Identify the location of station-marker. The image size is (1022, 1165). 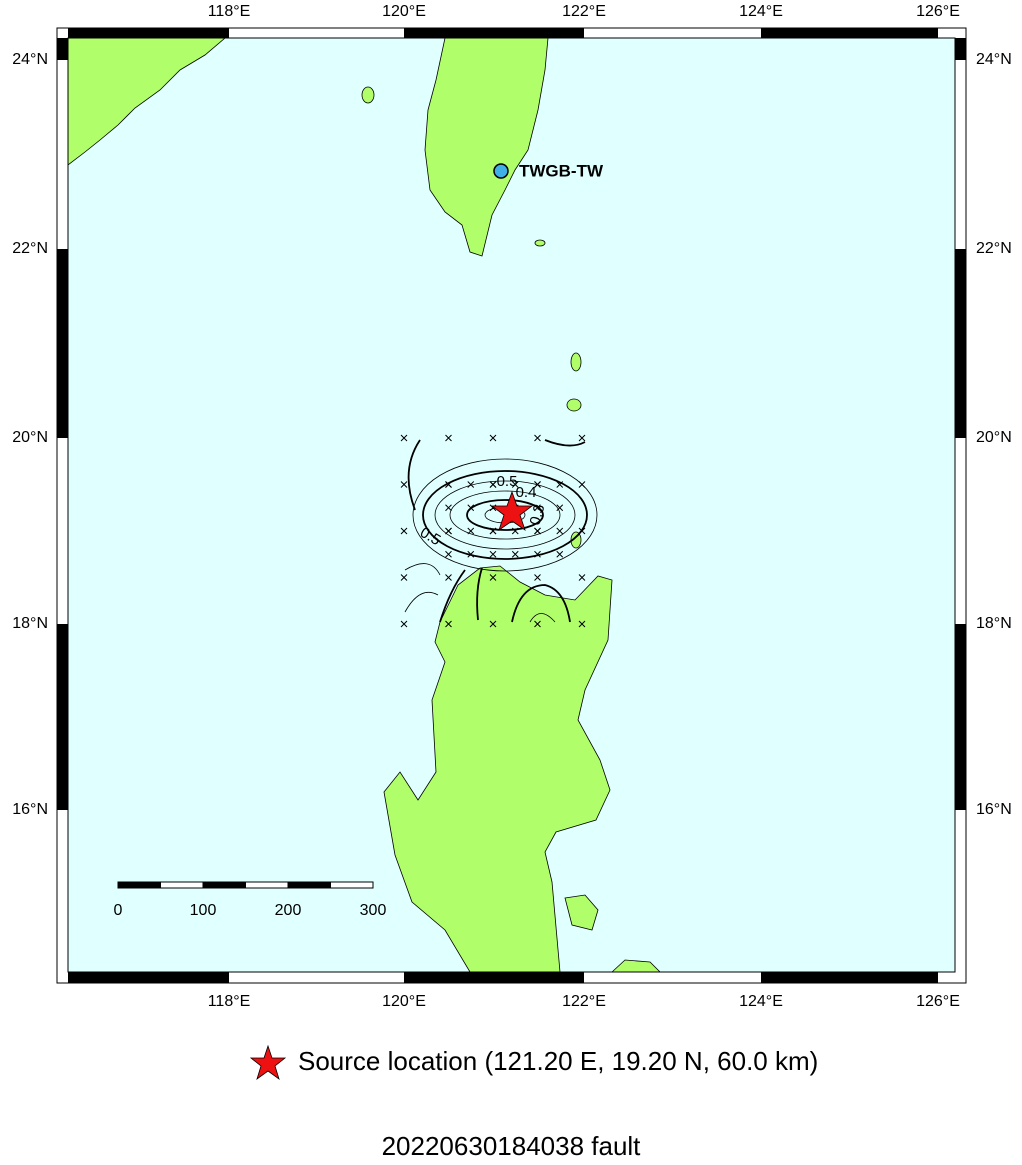
(501, 171).